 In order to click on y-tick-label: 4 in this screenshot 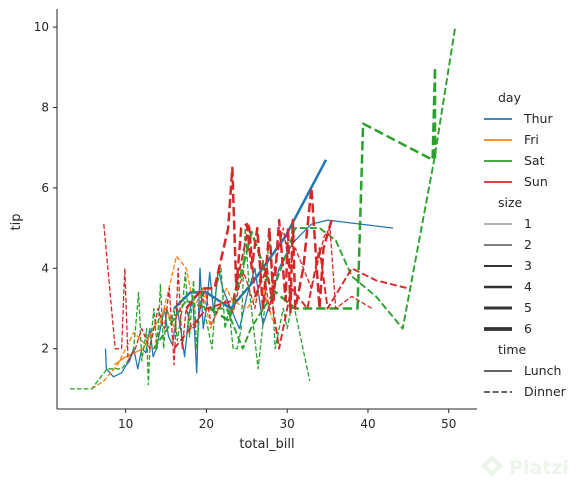, I will do `click(45, 268)`.